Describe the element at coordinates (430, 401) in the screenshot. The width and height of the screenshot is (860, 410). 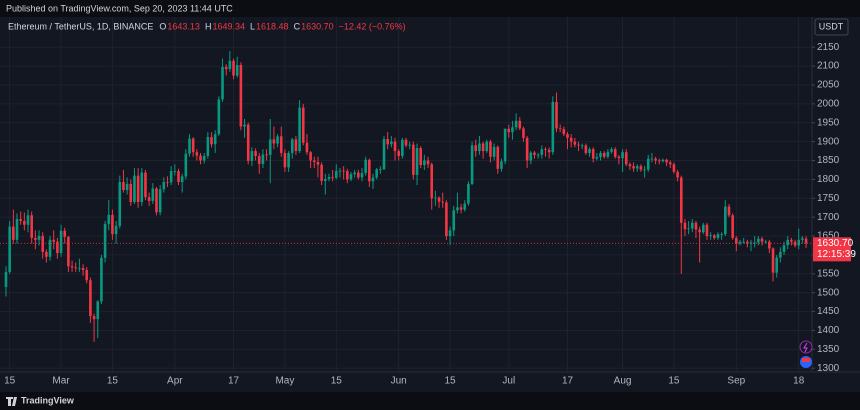
I see `footer-strip` at that location.